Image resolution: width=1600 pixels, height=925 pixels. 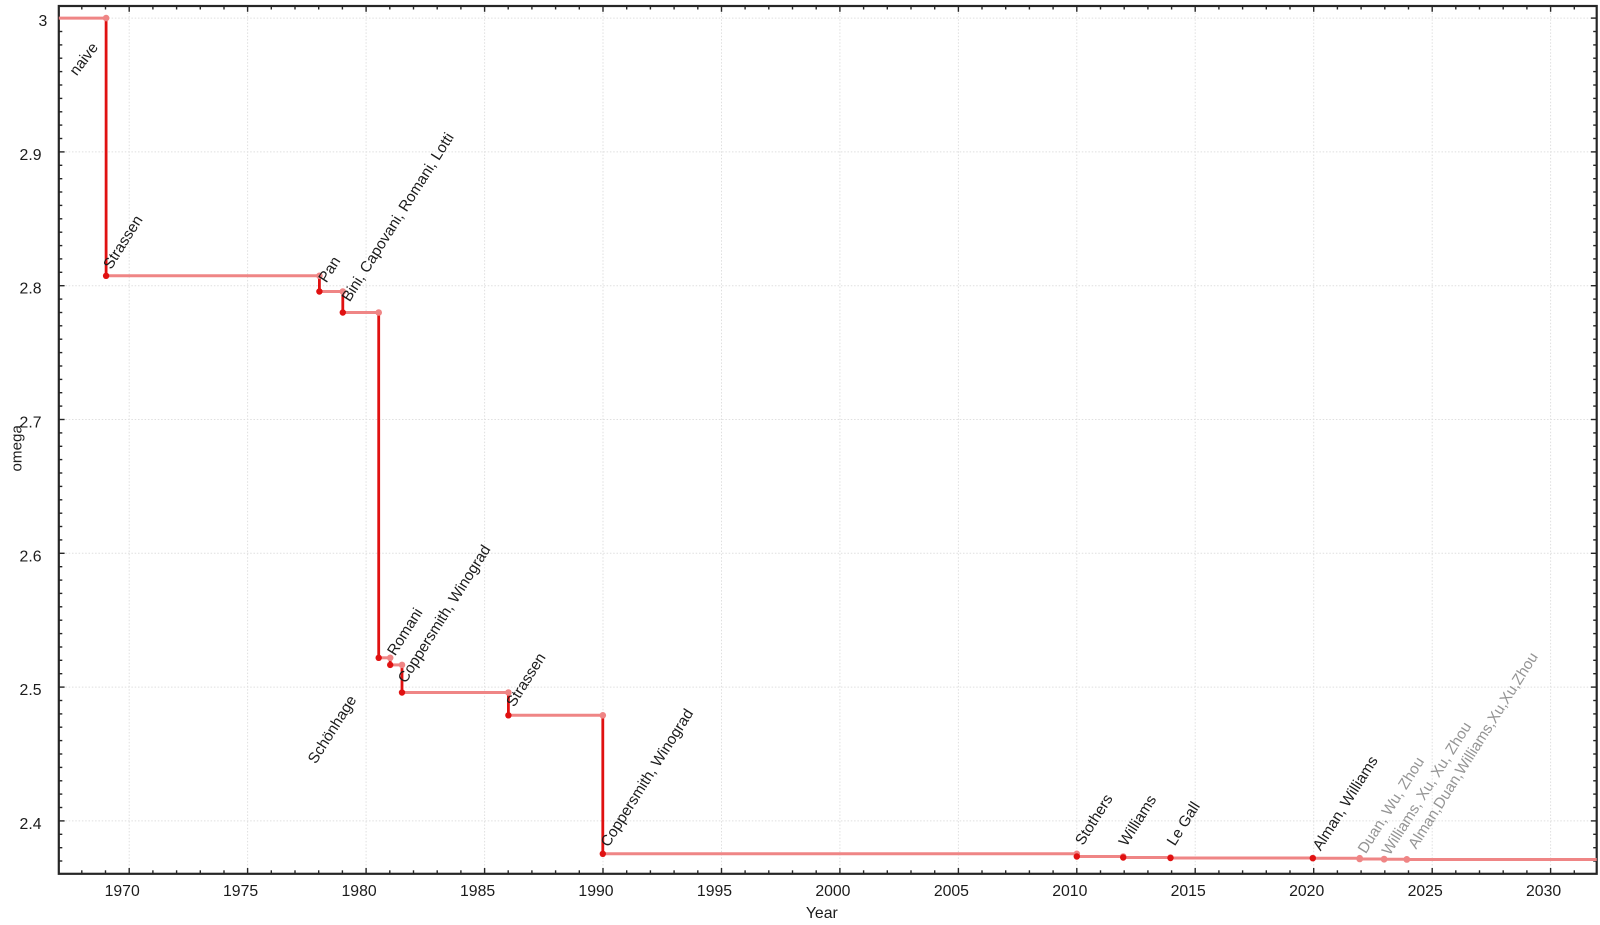 What do you see at coordinates (43, 21) in the screenshot?
I see `svg-text: 3` at bounding box center [43, 21].